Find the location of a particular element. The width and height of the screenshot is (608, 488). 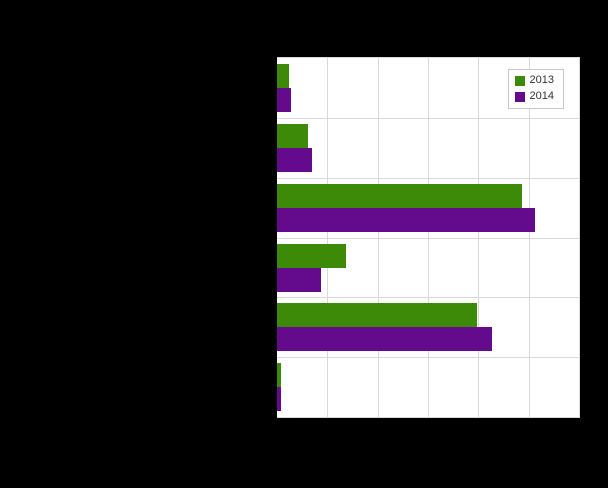

legend-item-2013: 2013 is located at coordinates (534, 80).